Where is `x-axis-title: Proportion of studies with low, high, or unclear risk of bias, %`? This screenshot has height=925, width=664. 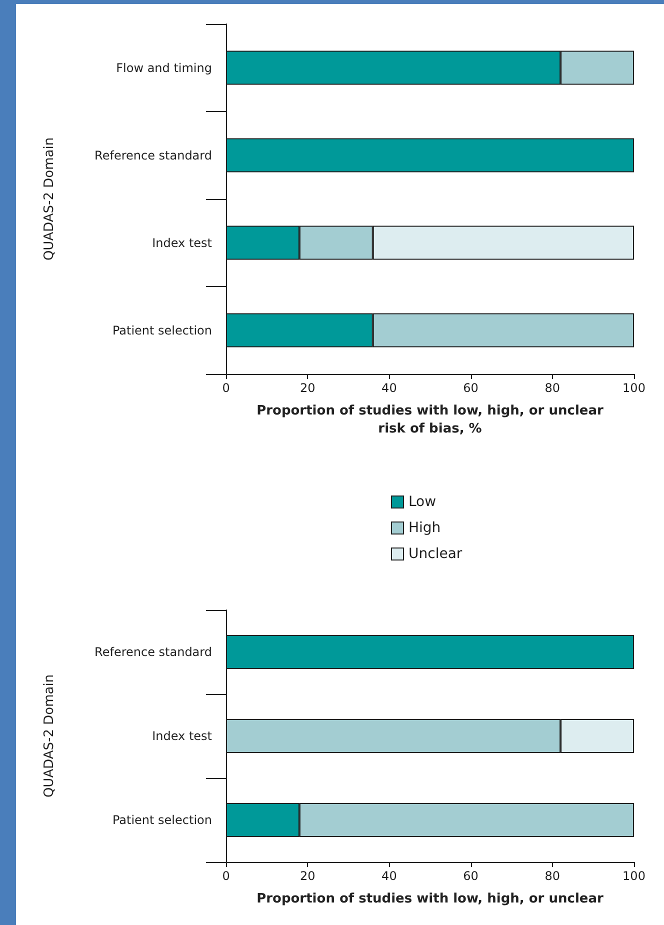 x-axis-title: Proportion of studies with low, high, or unclear risk of bias, % is located at coordinates (430, 420).